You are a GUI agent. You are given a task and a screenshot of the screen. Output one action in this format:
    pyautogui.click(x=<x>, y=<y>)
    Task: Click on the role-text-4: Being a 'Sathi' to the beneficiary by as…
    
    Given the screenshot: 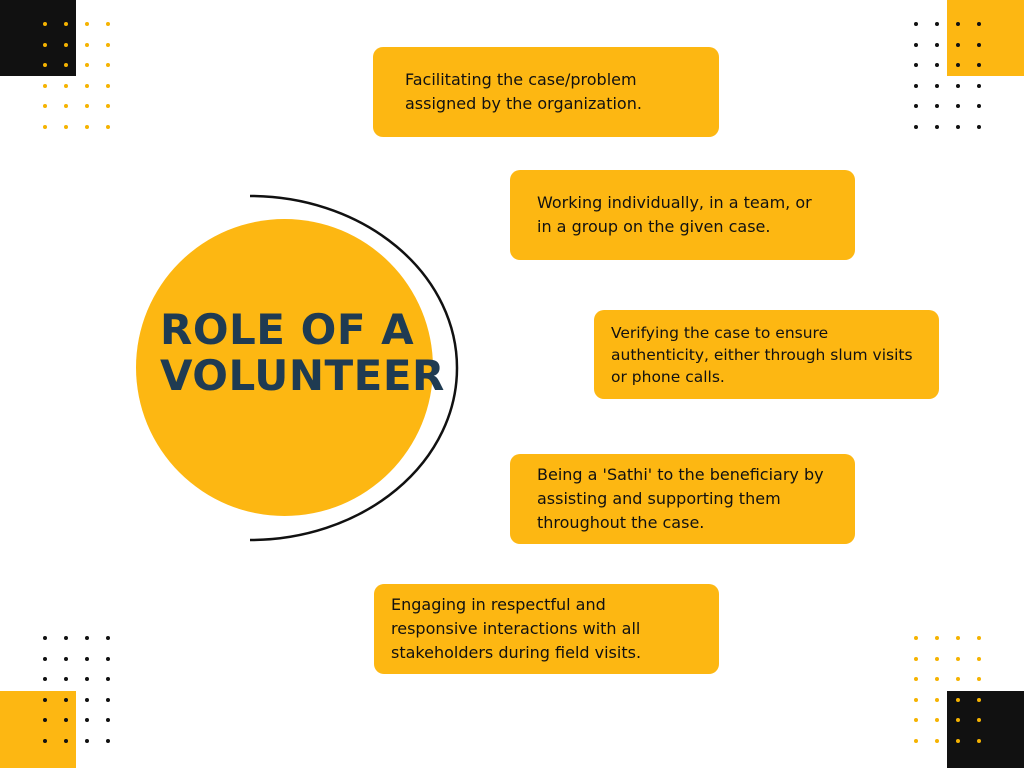 What is the action you would take?
    pyautogui.click(x=680, y=498)
    